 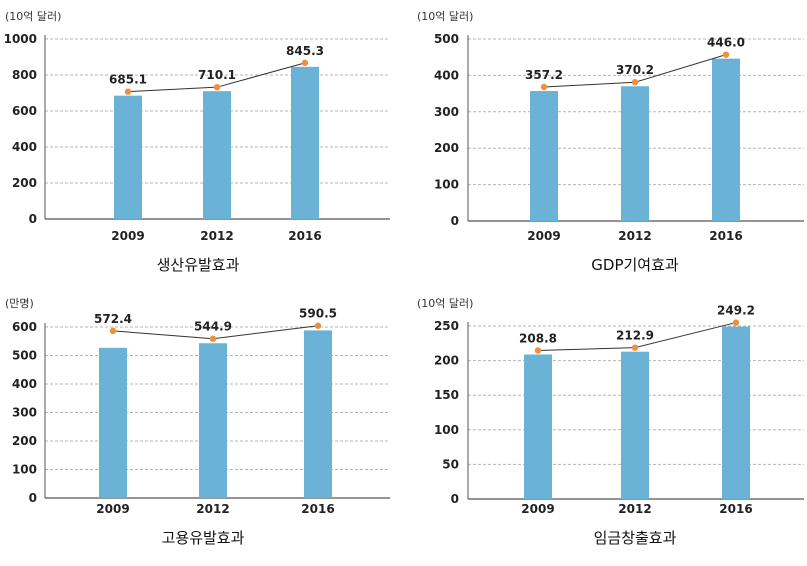 What do you see at coordinates (24, 75) in the screenshot?
I see `y-tick-label: 800` at bounding box center [24, 75].